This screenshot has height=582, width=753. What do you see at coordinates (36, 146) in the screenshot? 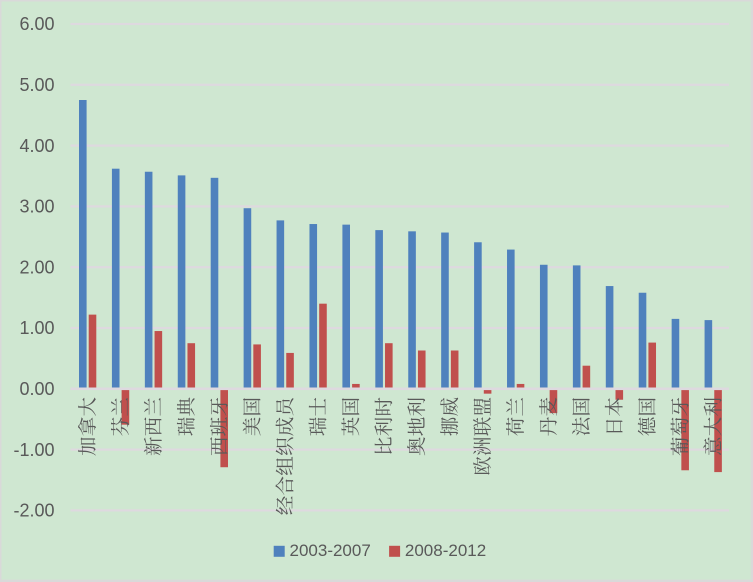
I see `svg-text: 4.00` at bounding box center [36, 146].